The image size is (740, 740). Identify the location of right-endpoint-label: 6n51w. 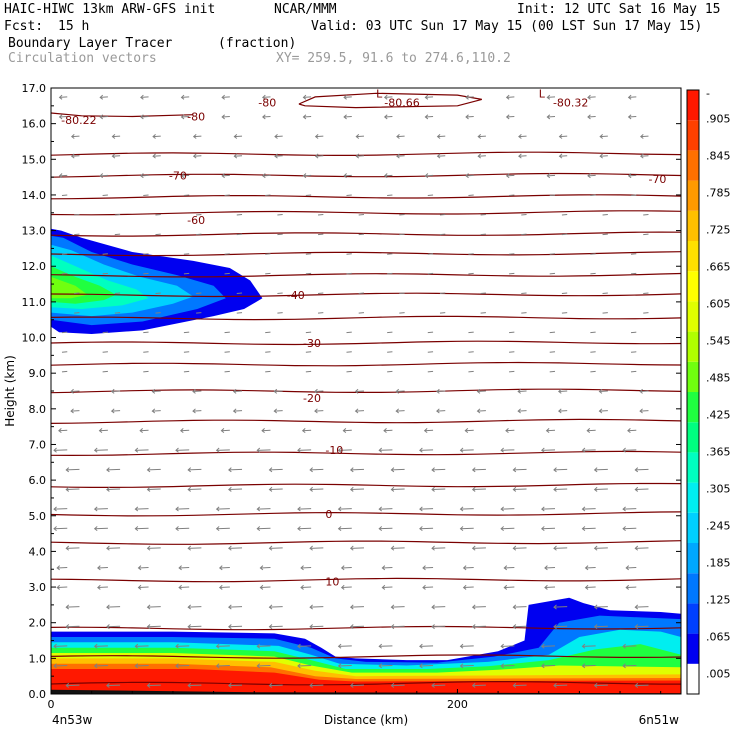
(659, 720).